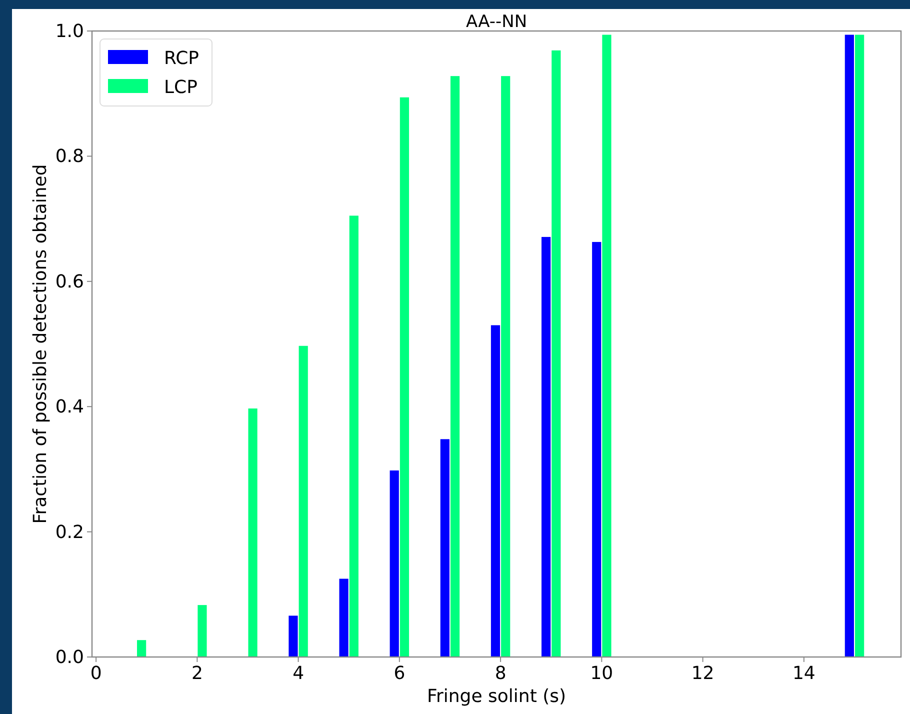 This screenshot has width=910, height=714. I want to click on legend-label: RCP, so click(182, 58).